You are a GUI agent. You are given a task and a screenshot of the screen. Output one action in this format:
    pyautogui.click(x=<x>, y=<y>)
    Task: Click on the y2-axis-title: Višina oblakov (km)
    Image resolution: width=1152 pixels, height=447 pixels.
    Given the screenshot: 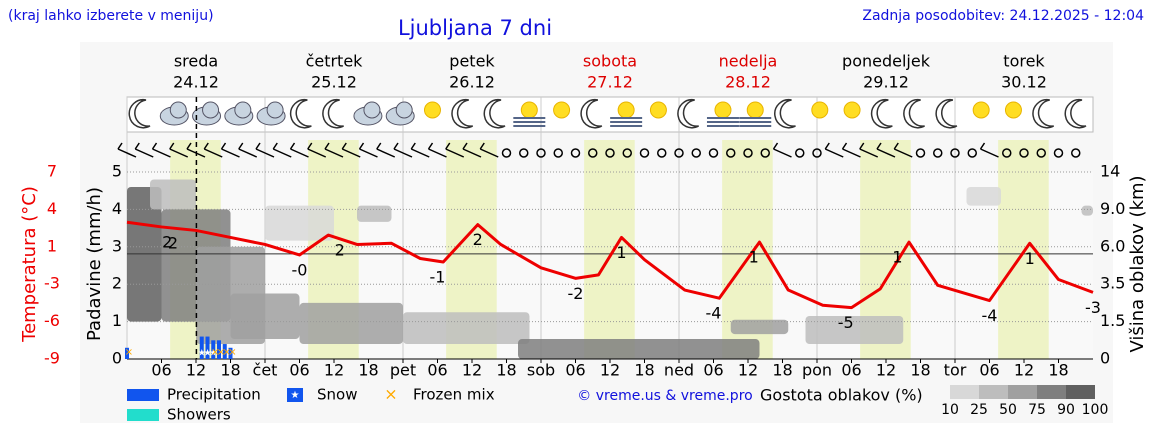 What is the action you would take?
    pyautogui.click(x=1137, y=263)
    